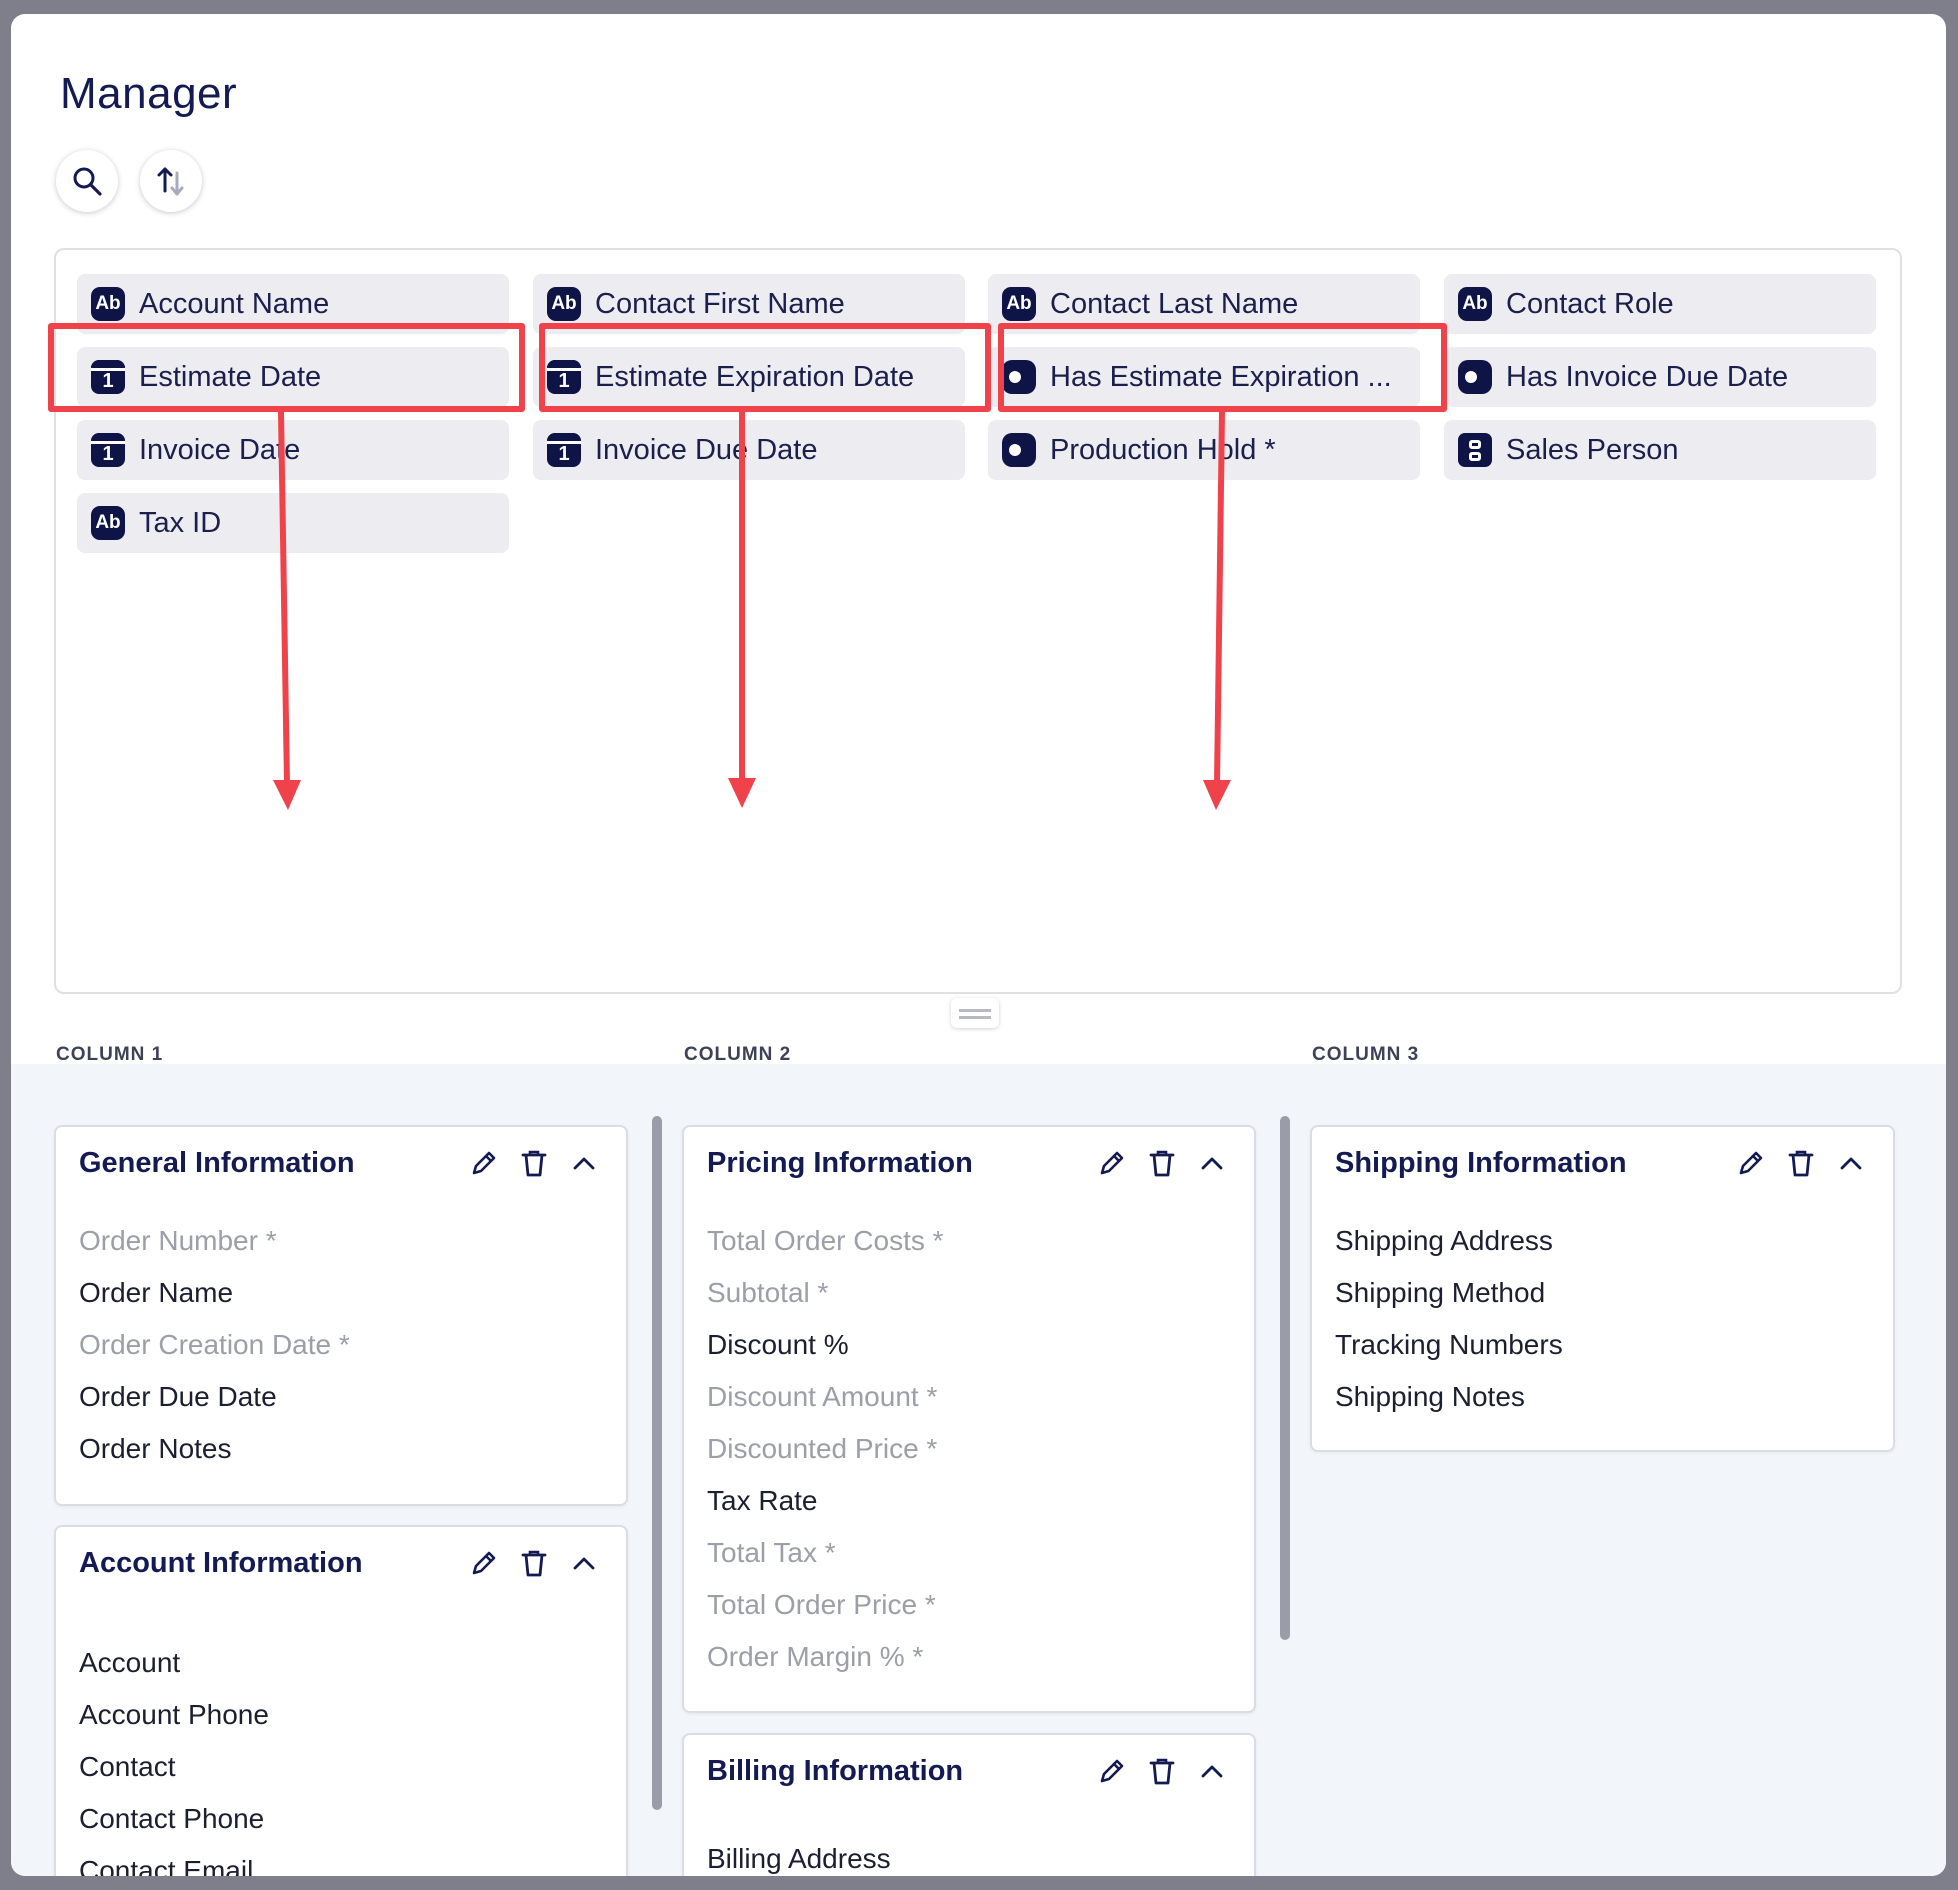  I want to click on field-chip-label: Estimate Expiration Date, so click(755, 376).